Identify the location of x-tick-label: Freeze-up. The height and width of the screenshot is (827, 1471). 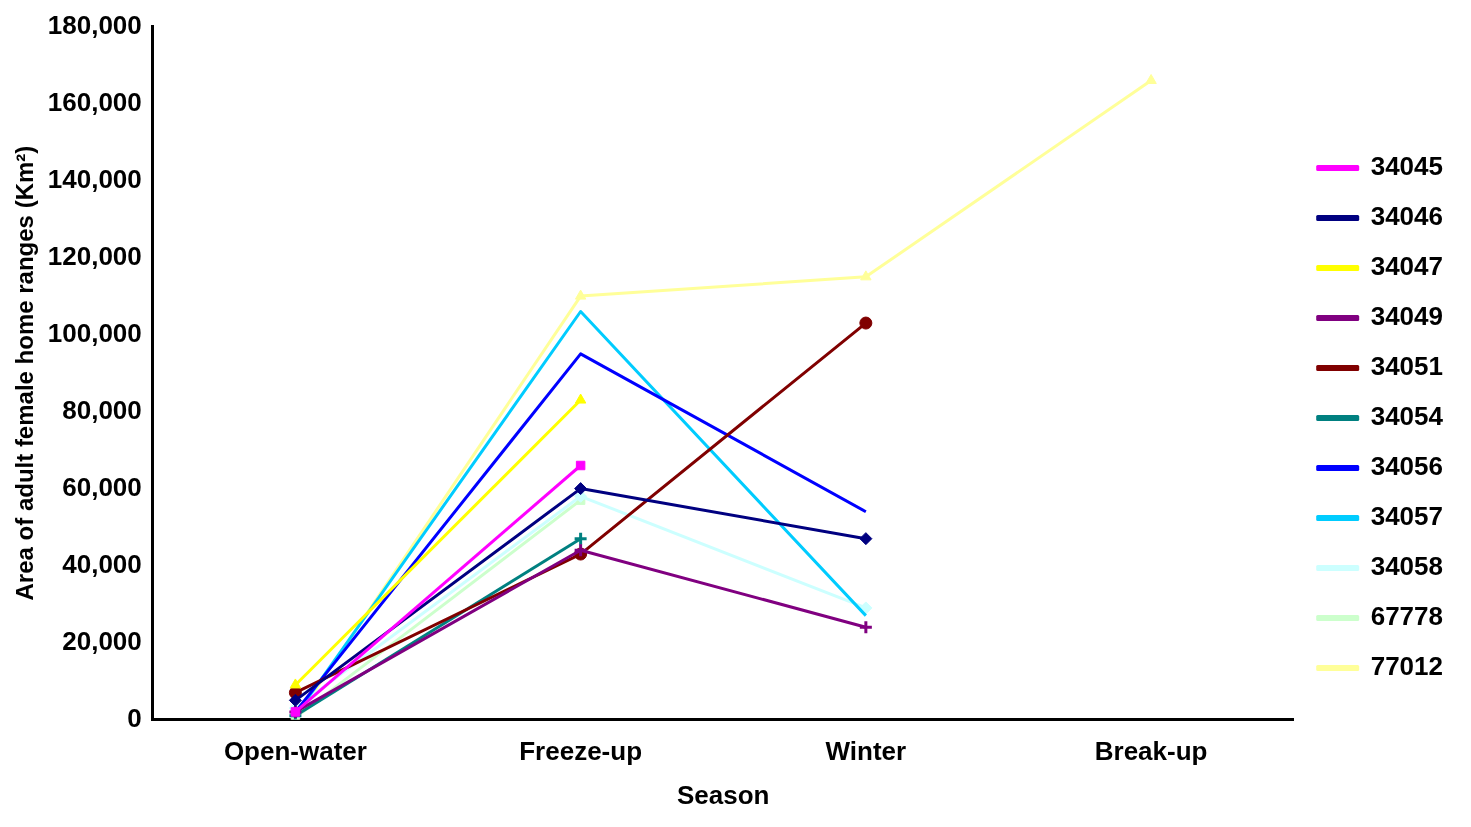
(581, 751).